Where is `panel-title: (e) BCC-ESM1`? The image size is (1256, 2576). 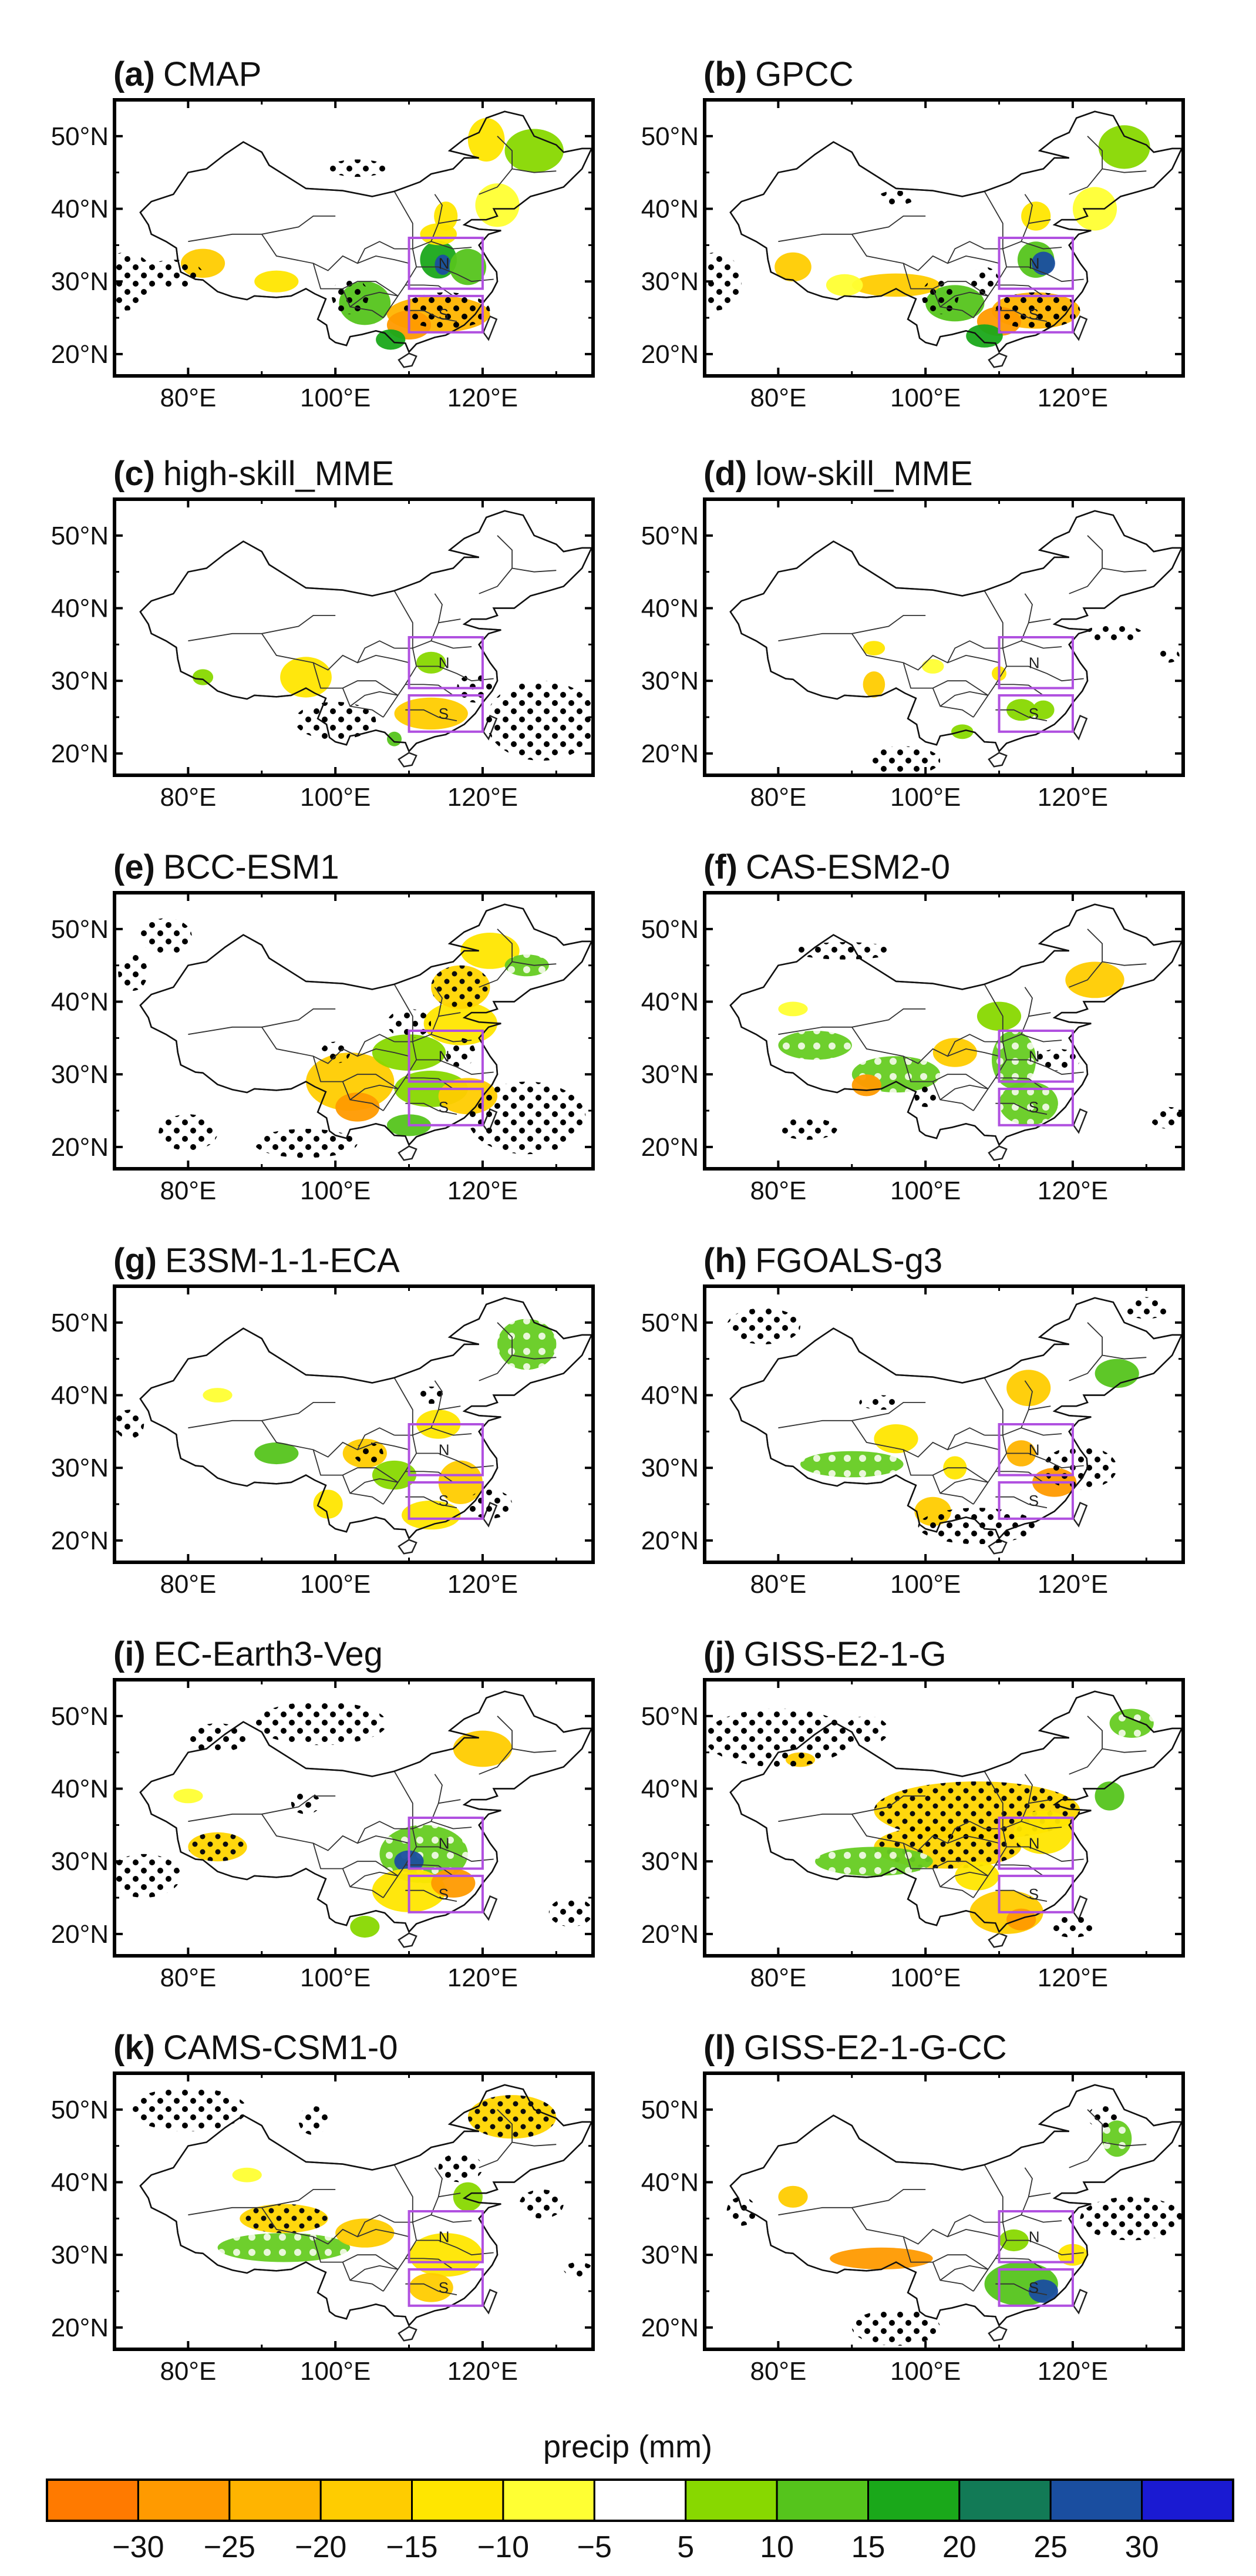
panel-title: (e) BCC-ESM1 is located at coordinates (226, 867).